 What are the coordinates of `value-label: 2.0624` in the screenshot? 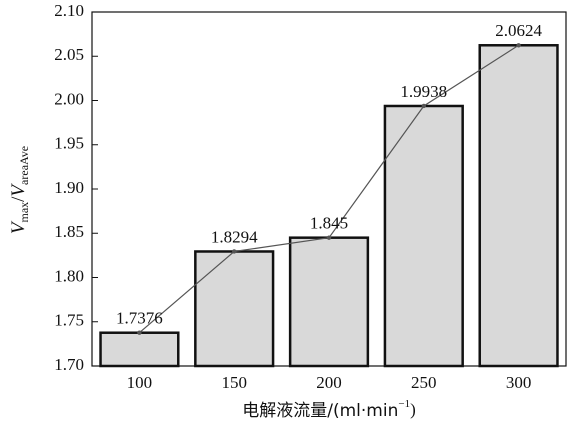 It's located at (518, 30).